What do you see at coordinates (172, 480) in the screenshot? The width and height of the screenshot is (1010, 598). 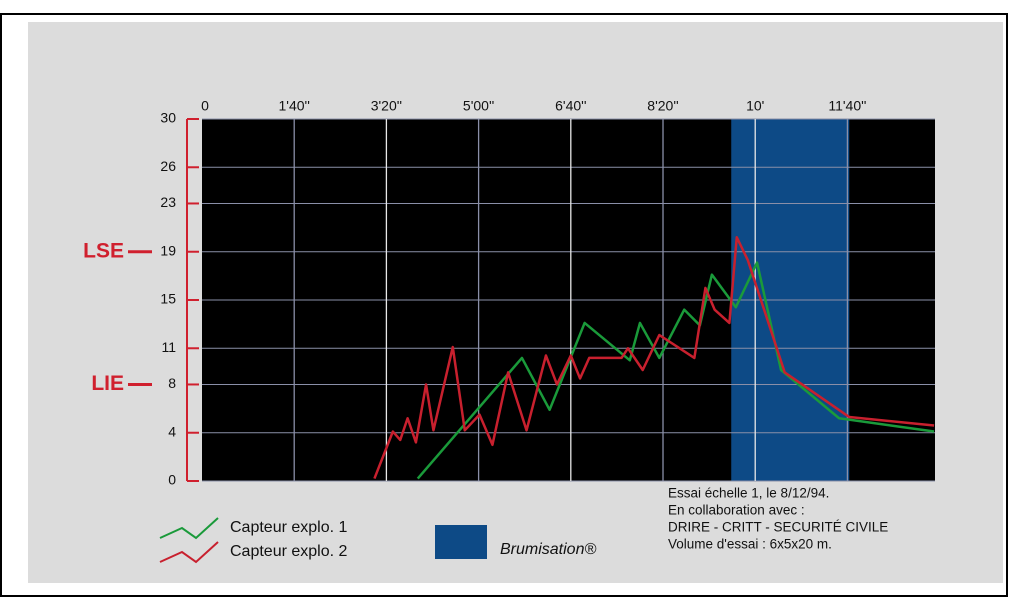 I see `y-tick-label: 0` at bounding box center [172, 480].